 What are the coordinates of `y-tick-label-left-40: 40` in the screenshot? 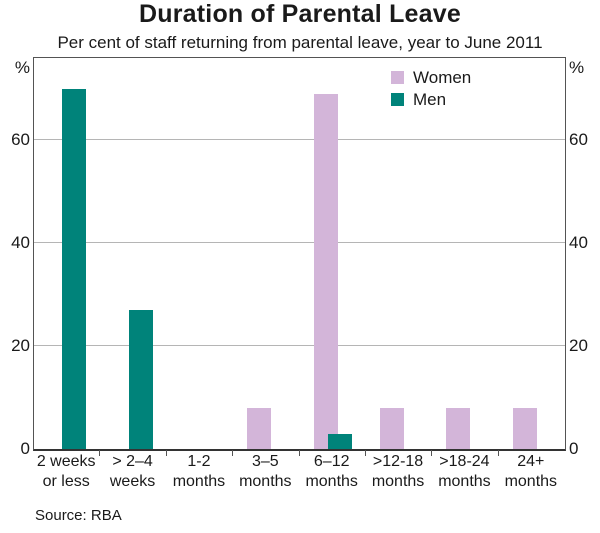 It's located at (20, 242).